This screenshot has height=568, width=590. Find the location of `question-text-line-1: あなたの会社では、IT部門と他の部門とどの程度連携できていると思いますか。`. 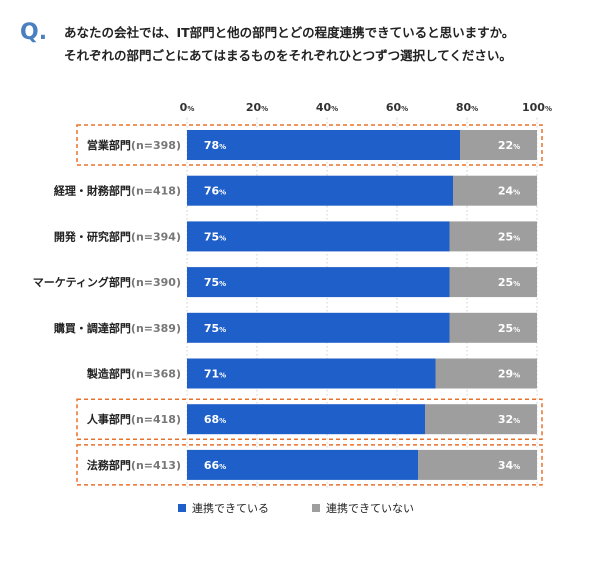

question-text-line-1: あなたの会社では、IT部門と他の部門とどの程度連携できていると思いますか。 is located at coordinates (289, 32).